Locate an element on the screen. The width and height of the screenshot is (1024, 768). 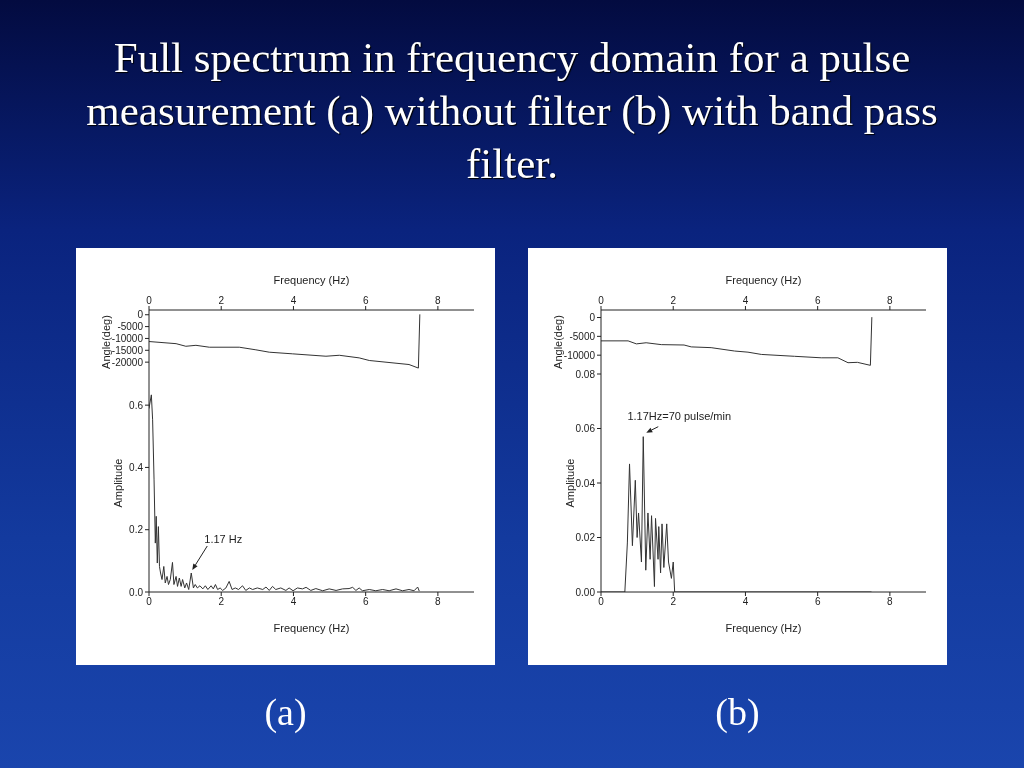
y-tick-label: 0.06 is located at coordinates (585, 429).